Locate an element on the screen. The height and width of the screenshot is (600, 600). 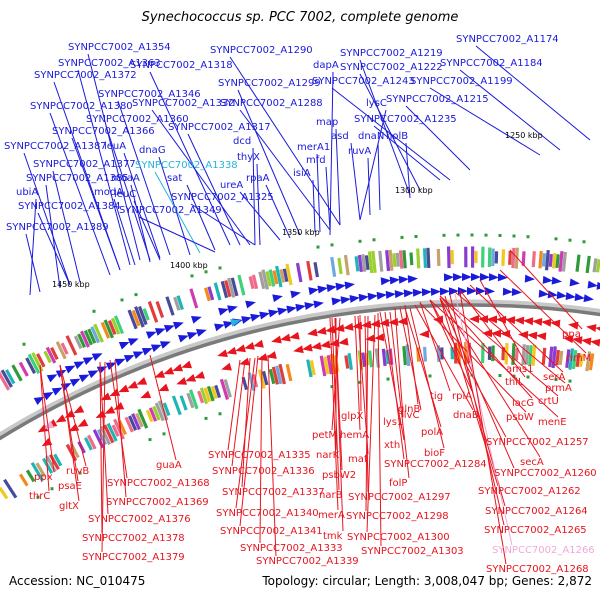
scale-tick-label: 1400 kbp is located at coordinates (189, 265).